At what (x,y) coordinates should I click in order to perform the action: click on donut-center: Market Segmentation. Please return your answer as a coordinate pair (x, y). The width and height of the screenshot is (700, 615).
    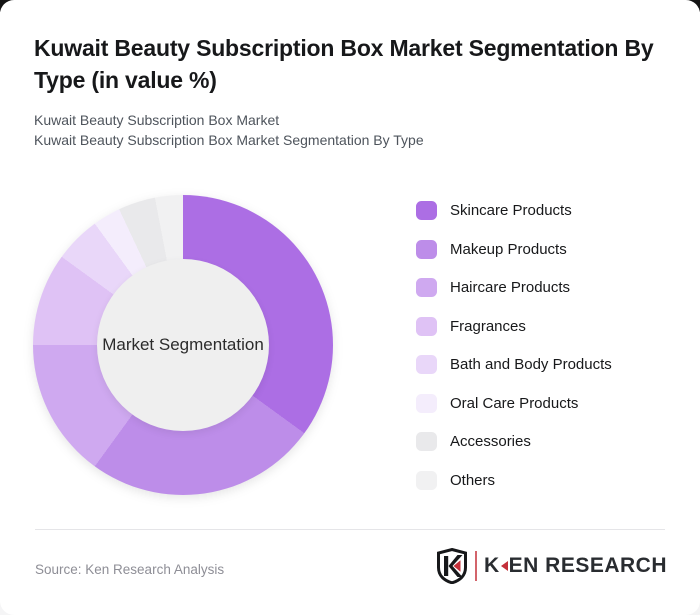
    Looking at the image, I should click on (183, 345).